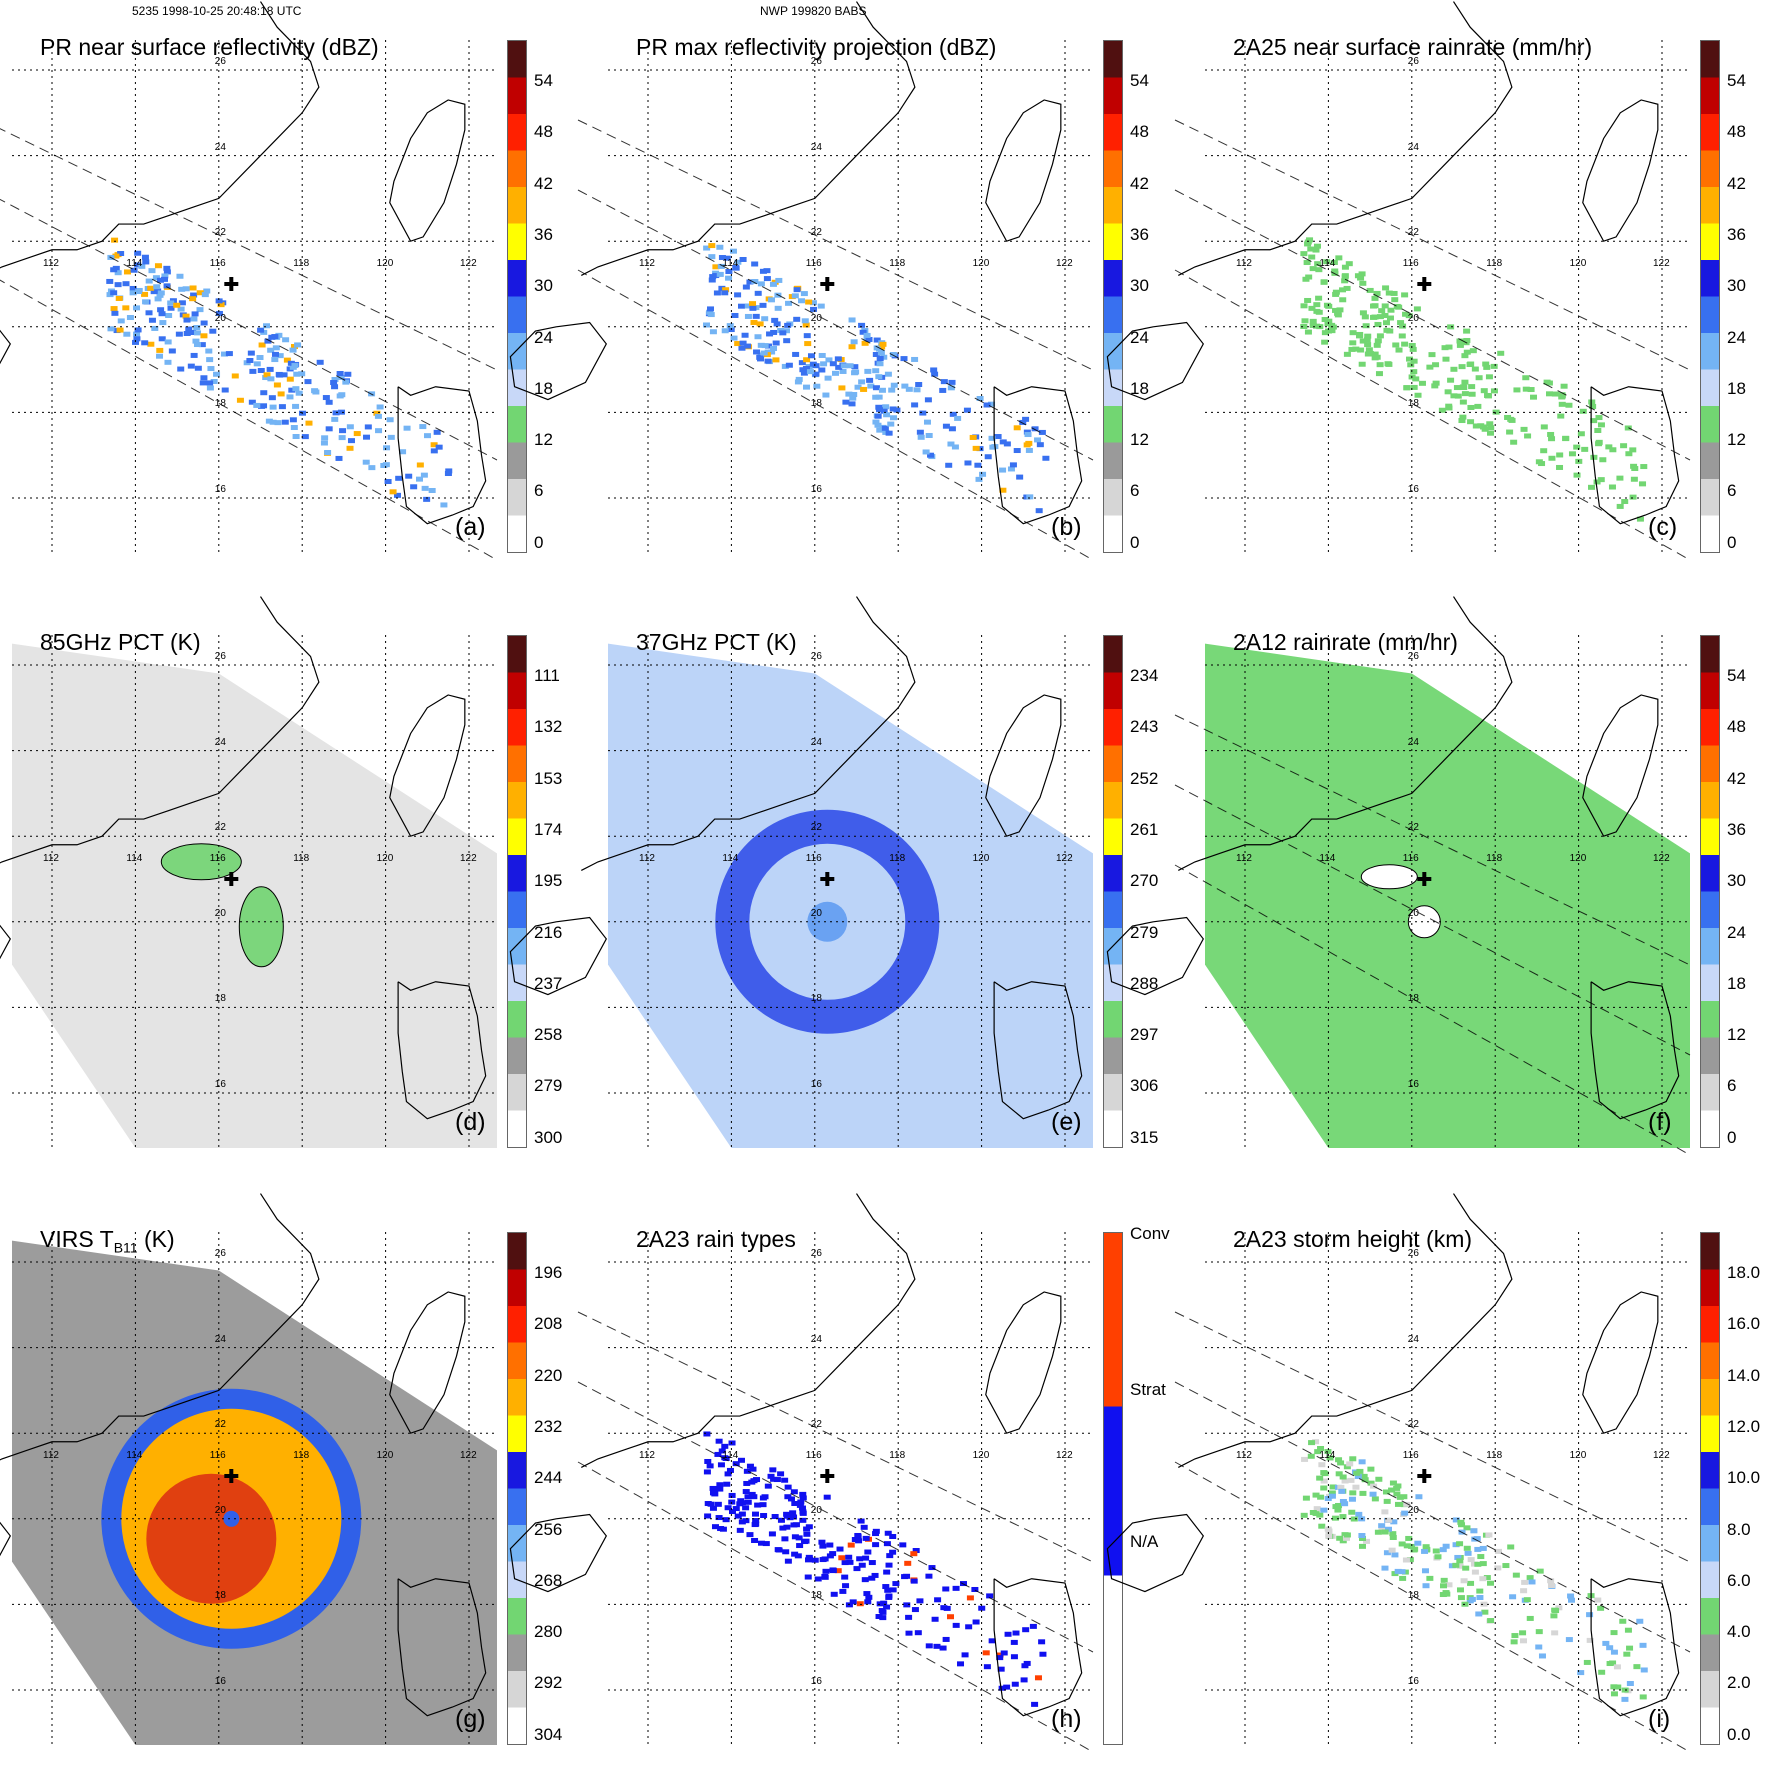 This screenshot has height=1771, width=1771. What do you see at coordinates (1736, 727) in the screenshot?
I see `colorbar-tick: 48` at bounding box center [1736, 727].